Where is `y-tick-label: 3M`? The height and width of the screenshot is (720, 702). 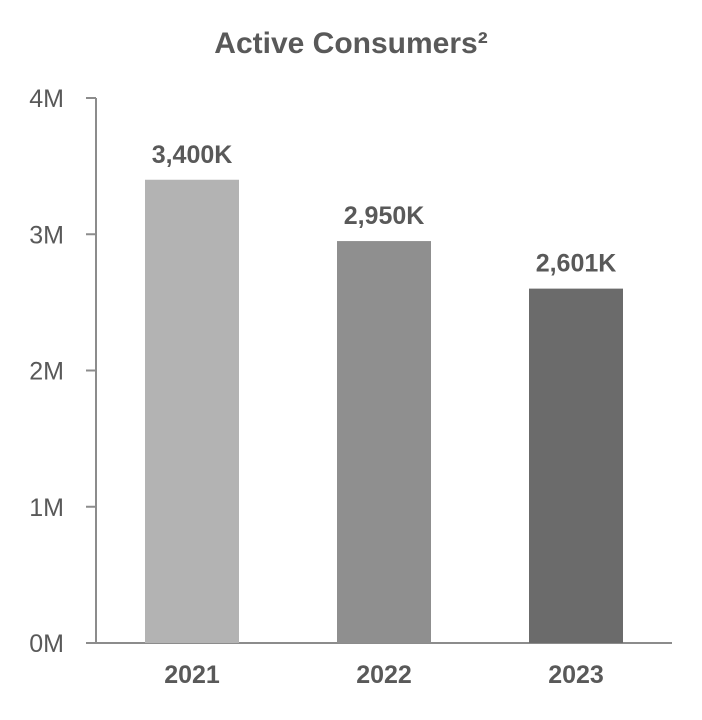 y-tick-label: 3M is located at coordinates (46, 235).